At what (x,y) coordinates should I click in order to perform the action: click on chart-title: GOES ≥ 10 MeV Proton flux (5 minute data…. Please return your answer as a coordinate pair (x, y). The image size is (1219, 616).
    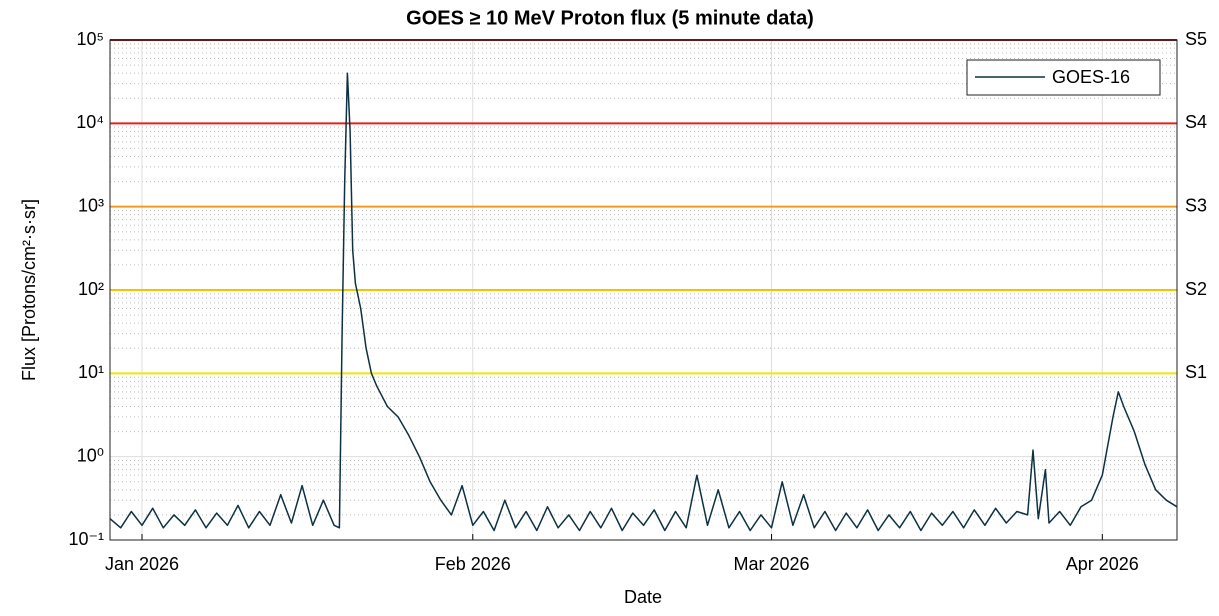
    Looking at the image, I should click on (610, 18).